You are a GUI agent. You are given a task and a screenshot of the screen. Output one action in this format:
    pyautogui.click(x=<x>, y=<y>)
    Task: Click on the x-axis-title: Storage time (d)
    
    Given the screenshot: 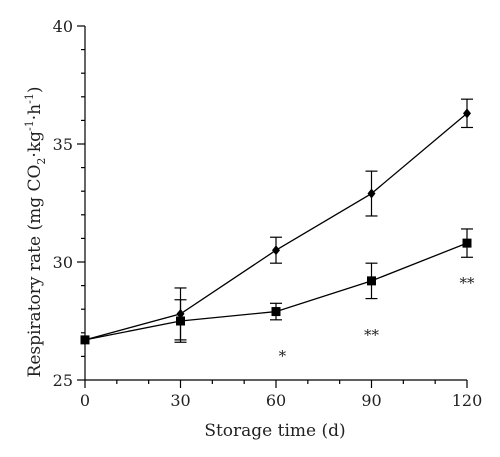 What is the action you would take?
    pyautogui.click(x=274, y=431)
    